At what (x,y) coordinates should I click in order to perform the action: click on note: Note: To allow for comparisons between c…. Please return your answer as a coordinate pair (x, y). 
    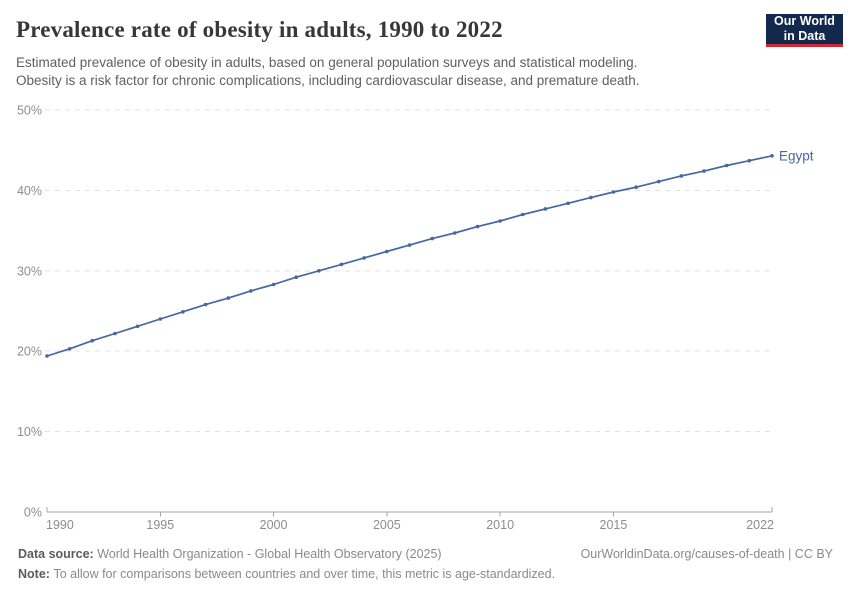
    Looking at the image, I should click on (425, 574).